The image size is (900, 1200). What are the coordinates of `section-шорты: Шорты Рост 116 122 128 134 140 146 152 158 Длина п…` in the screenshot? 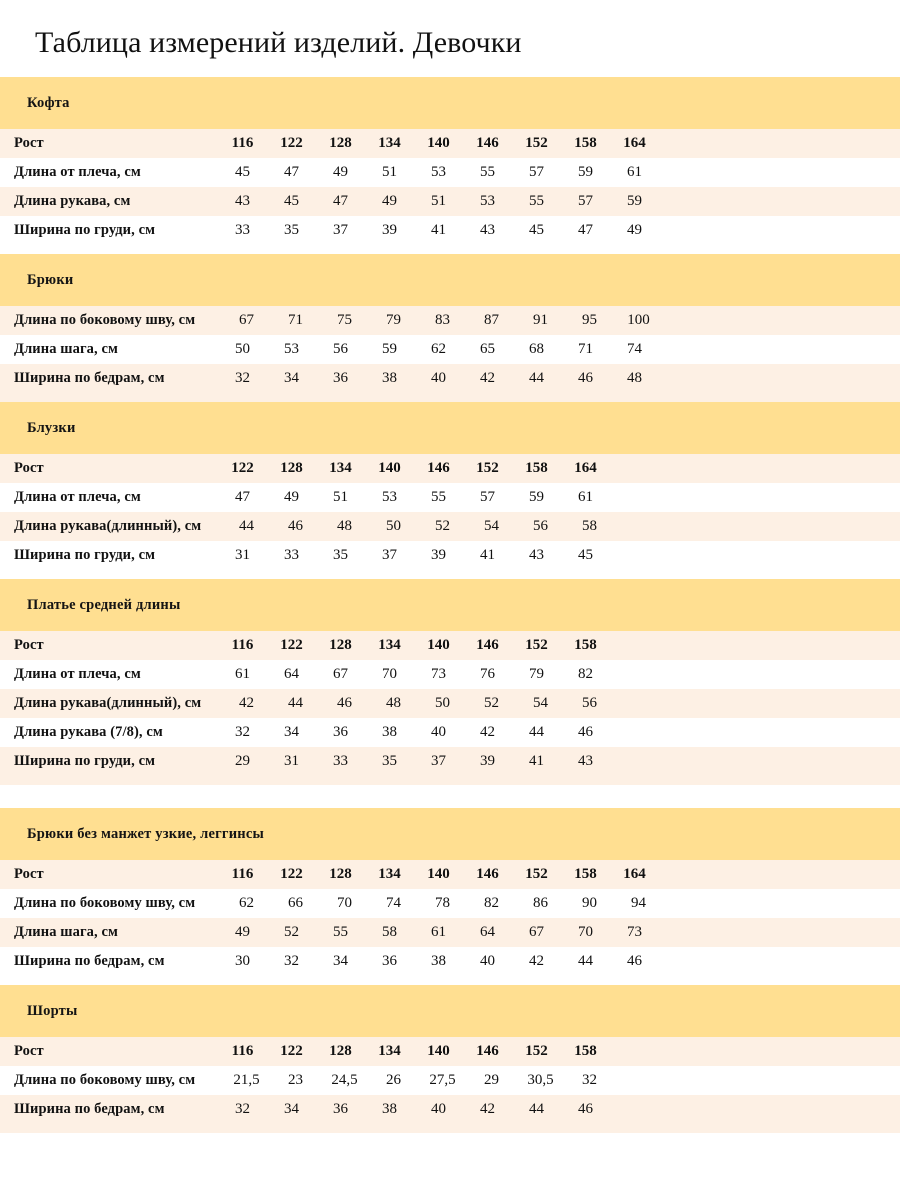 It's located at (450, 1059).